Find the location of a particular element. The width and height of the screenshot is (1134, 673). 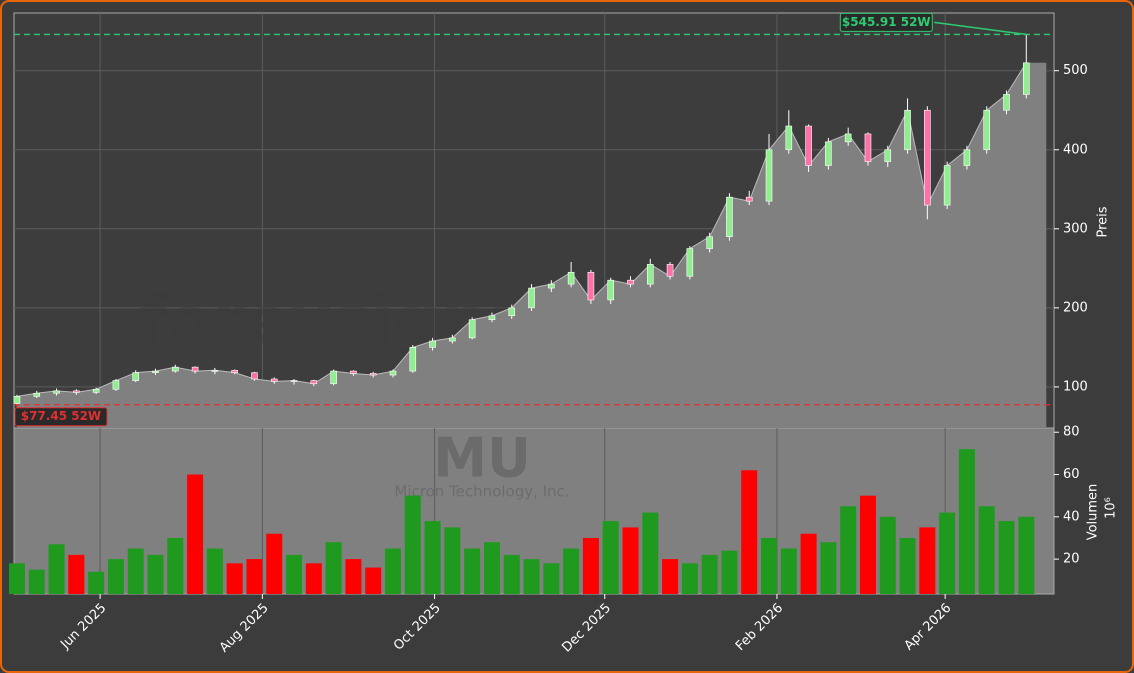

y-axis-label: Preis is located at coordinates (1103, 221).